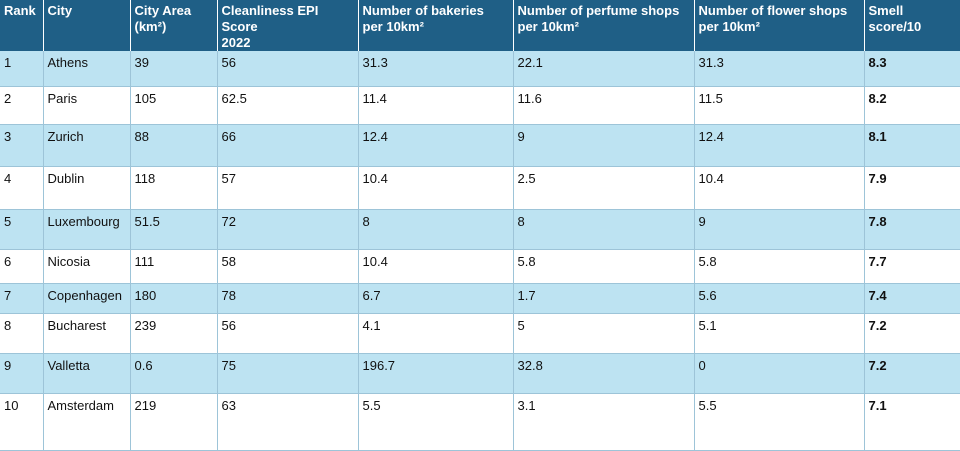 The image size is (960, 451). Describe the element at coordinates (603, 421) in the screenshot. I see `perfume-cell: 3.1` at that location.